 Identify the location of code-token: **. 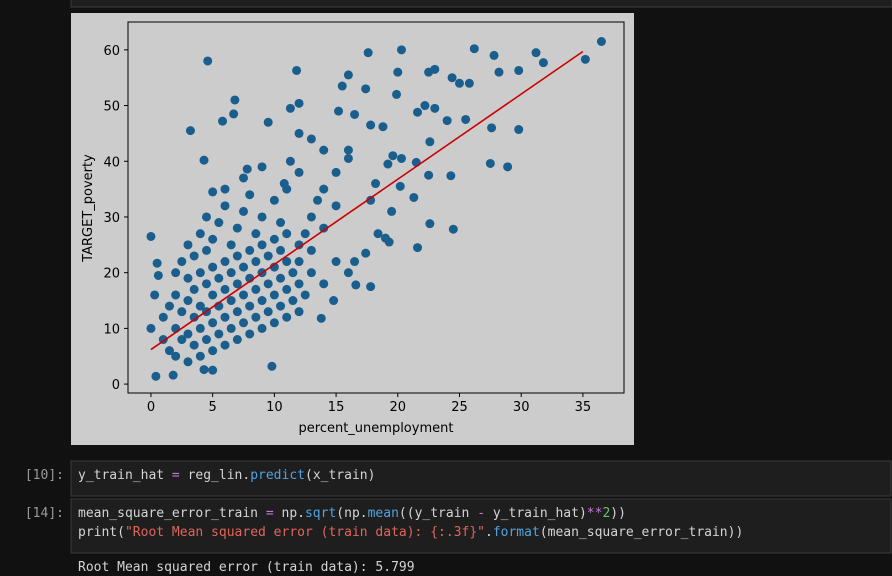
(595, 513).